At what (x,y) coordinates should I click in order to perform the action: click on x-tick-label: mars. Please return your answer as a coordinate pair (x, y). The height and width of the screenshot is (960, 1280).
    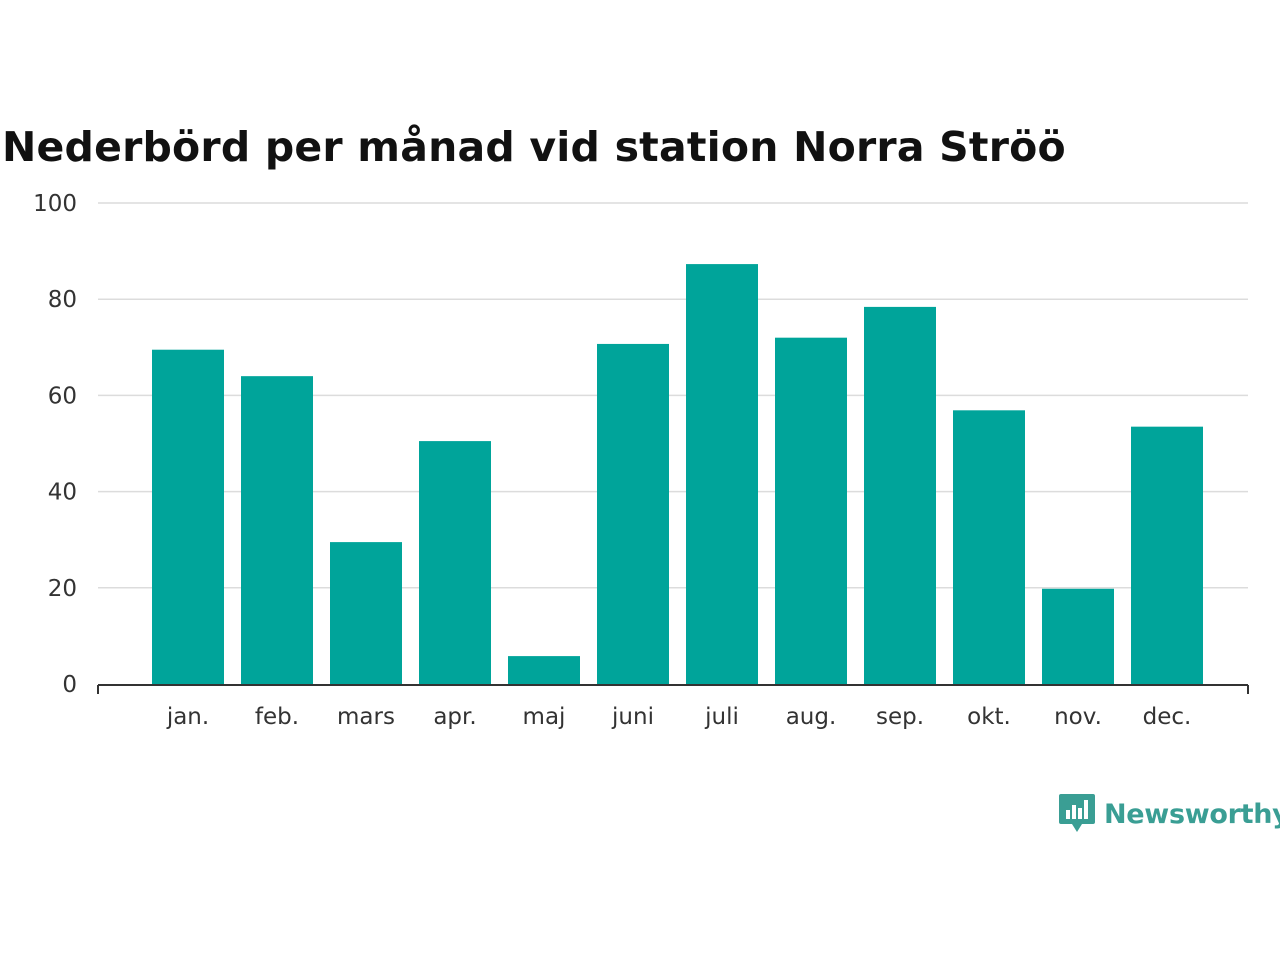
    Looking at the image, I should click on (366, 717).